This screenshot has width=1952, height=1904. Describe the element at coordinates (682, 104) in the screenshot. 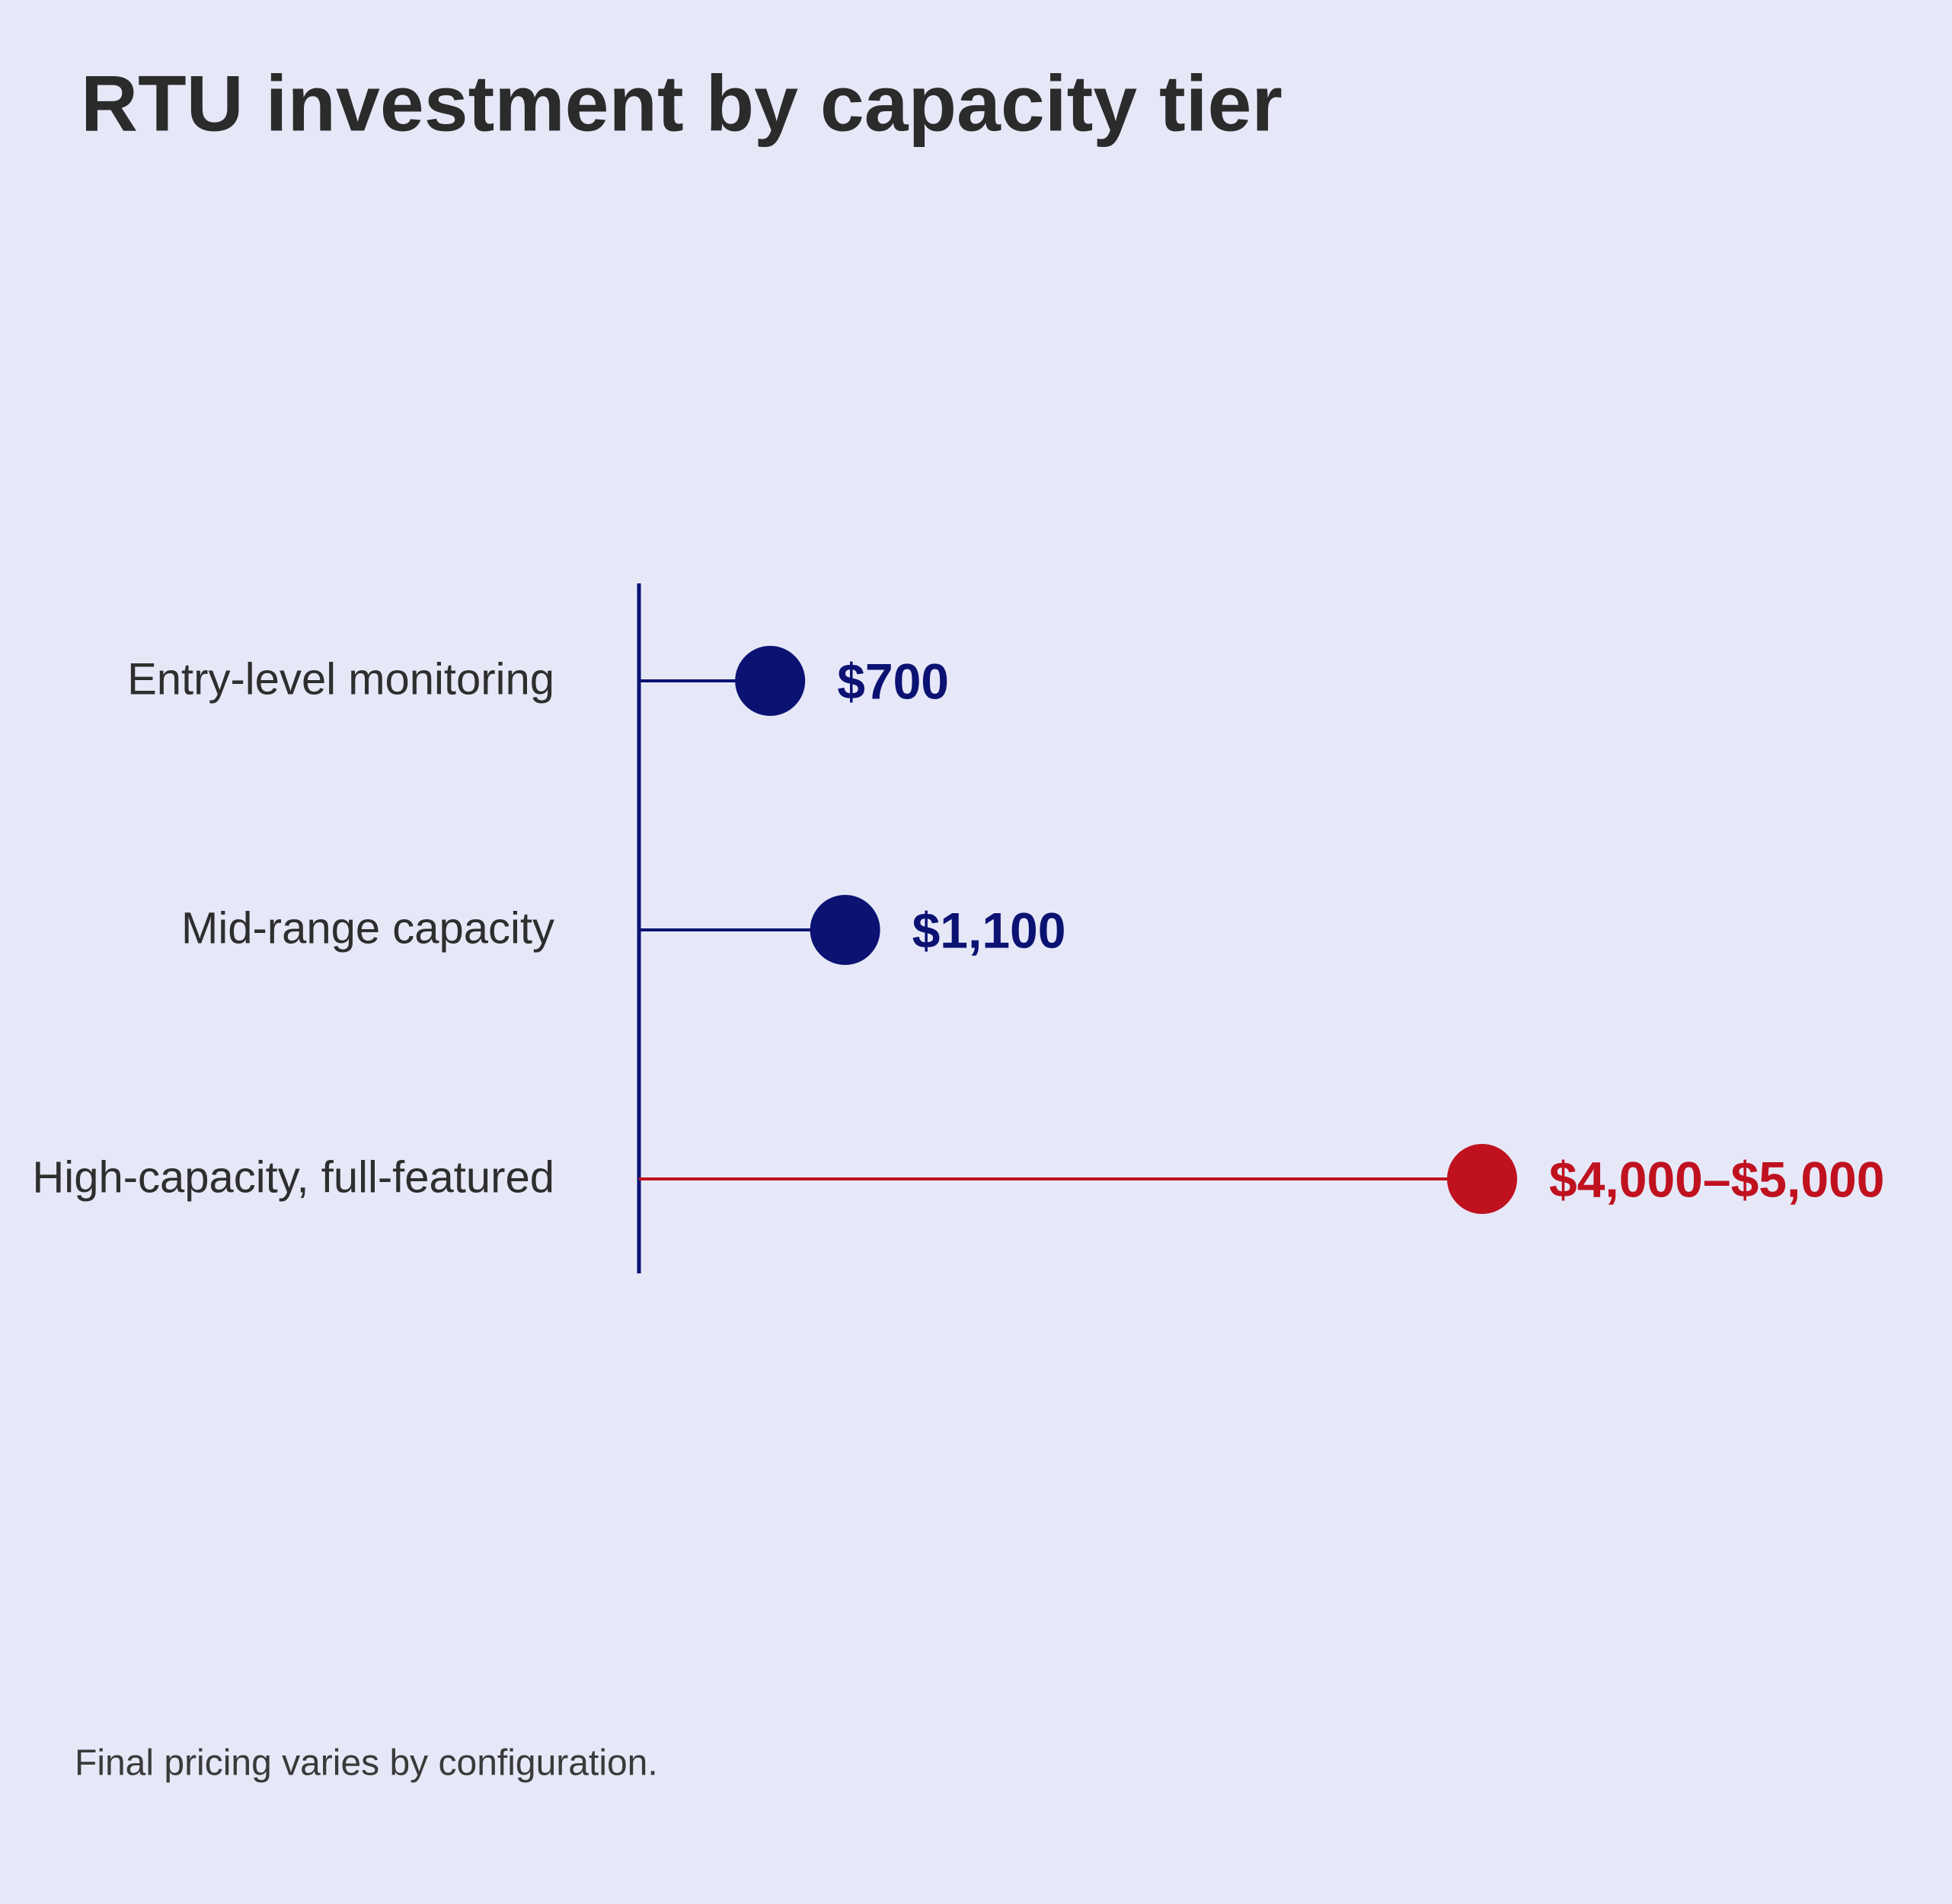

I see `chart-title: RTU investment by capacity tier` at that location.